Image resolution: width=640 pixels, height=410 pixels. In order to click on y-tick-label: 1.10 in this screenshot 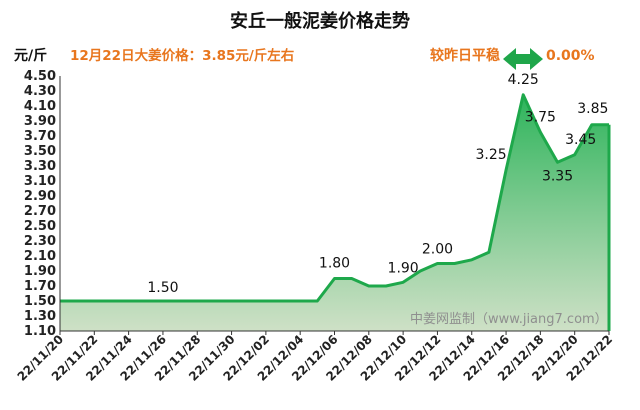, I will do `click(40, 331)`.